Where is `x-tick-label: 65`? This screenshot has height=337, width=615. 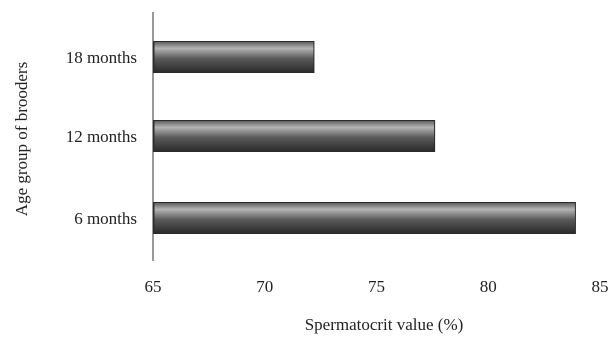
x-tick-label: 65 is located at coordinates (153, 286).